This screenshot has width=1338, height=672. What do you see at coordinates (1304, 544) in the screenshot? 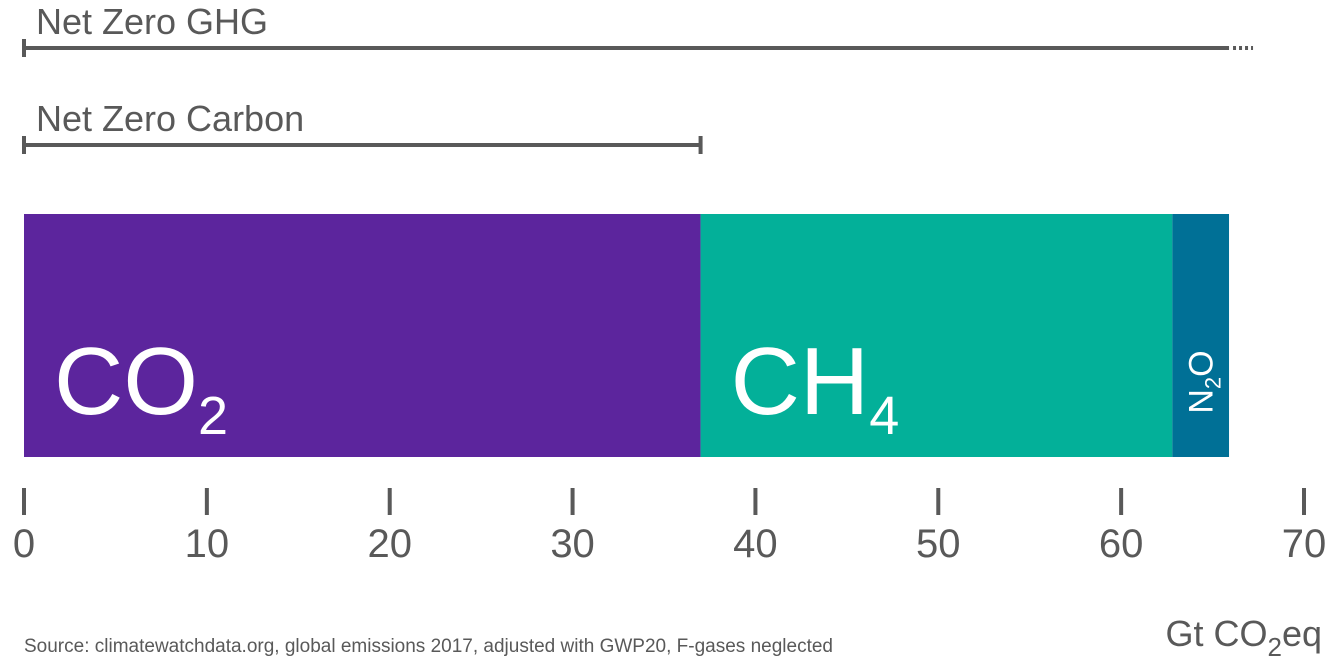
I see `tick-label: 70` at bounding box center [1304, 544].